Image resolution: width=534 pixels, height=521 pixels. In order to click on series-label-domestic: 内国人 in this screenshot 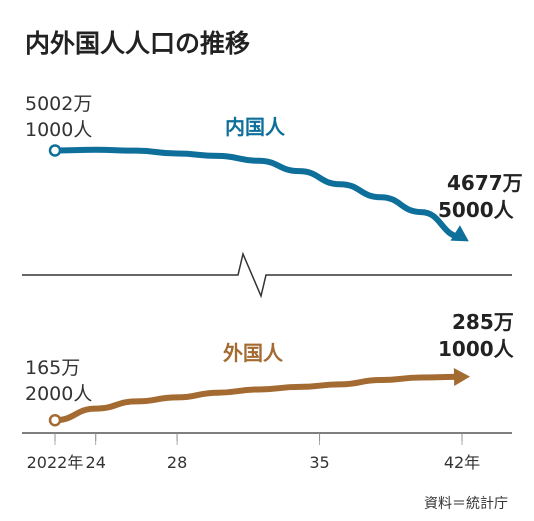, I will do `click(255, 127)`.